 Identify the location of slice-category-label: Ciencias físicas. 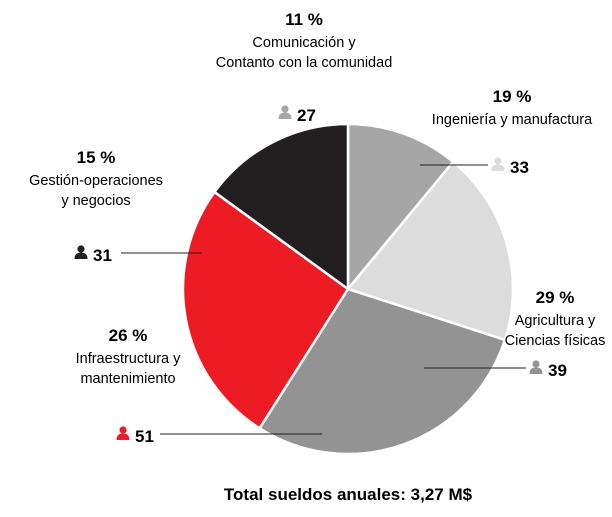
(555, 341).